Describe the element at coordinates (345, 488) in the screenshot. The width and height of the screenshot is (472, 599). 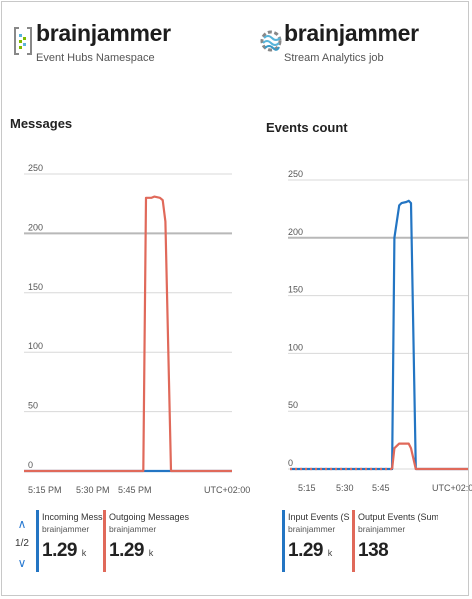
I see `x-tick-label: 5:30` at that location.